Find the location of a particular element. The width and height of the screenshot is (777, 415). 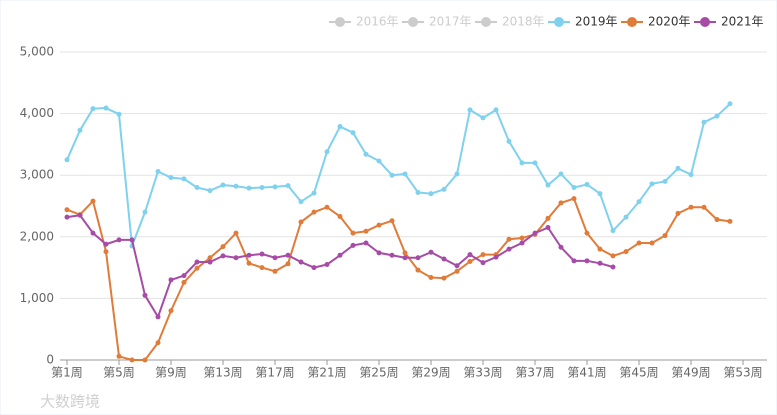

x-tick-label: 第21周 is located at coordinates (326, 373).